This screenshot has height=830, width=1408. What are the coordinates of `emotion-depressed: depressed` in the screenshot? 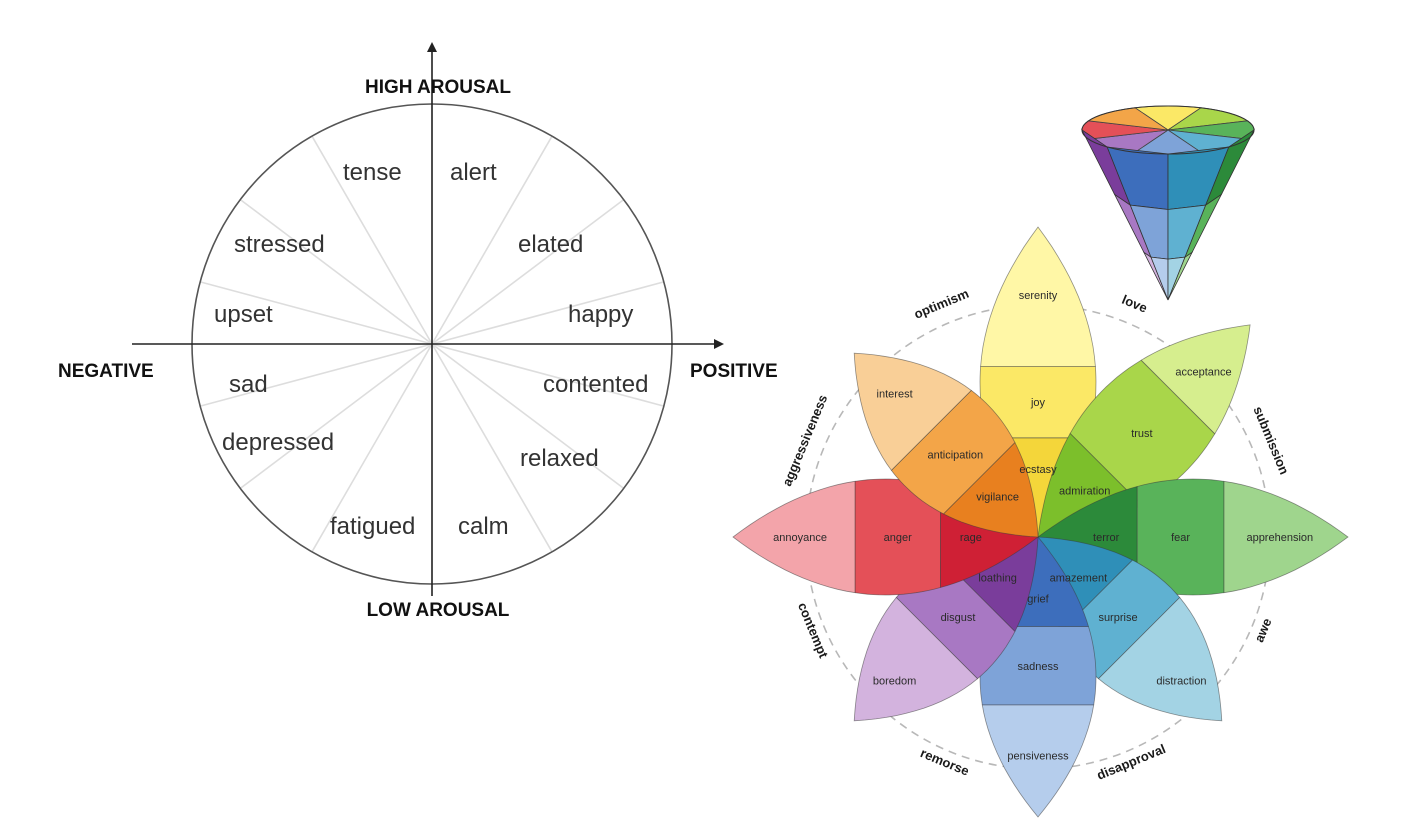 It's located at (278, 442).